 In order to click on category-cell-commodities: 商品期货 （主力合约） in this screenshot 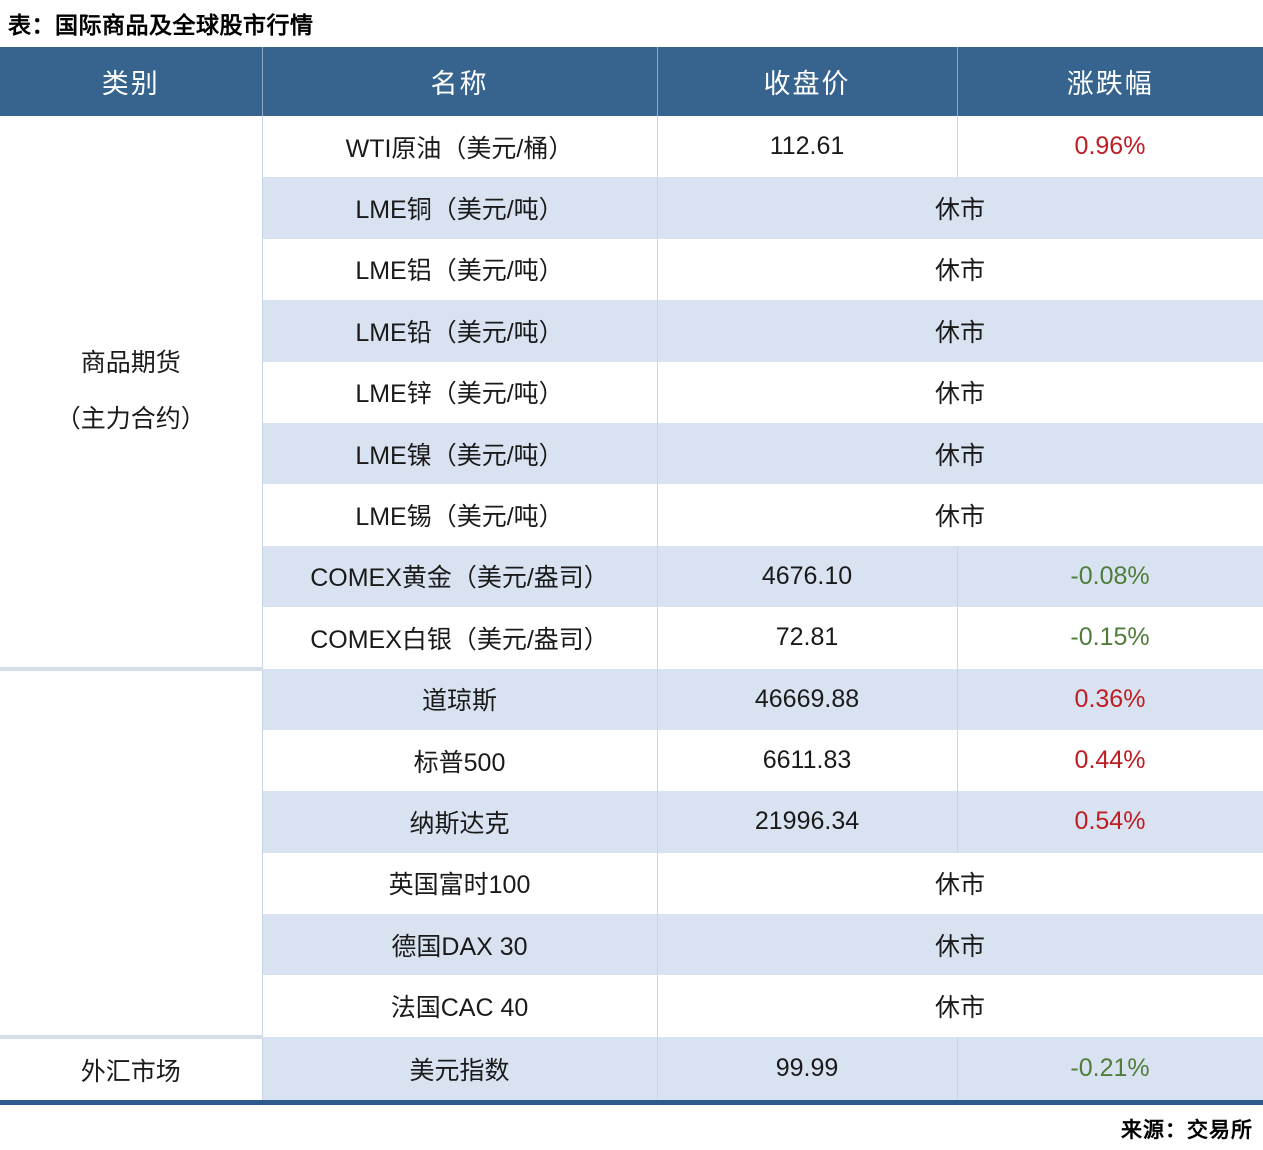, I will do `click(131, 393)`.